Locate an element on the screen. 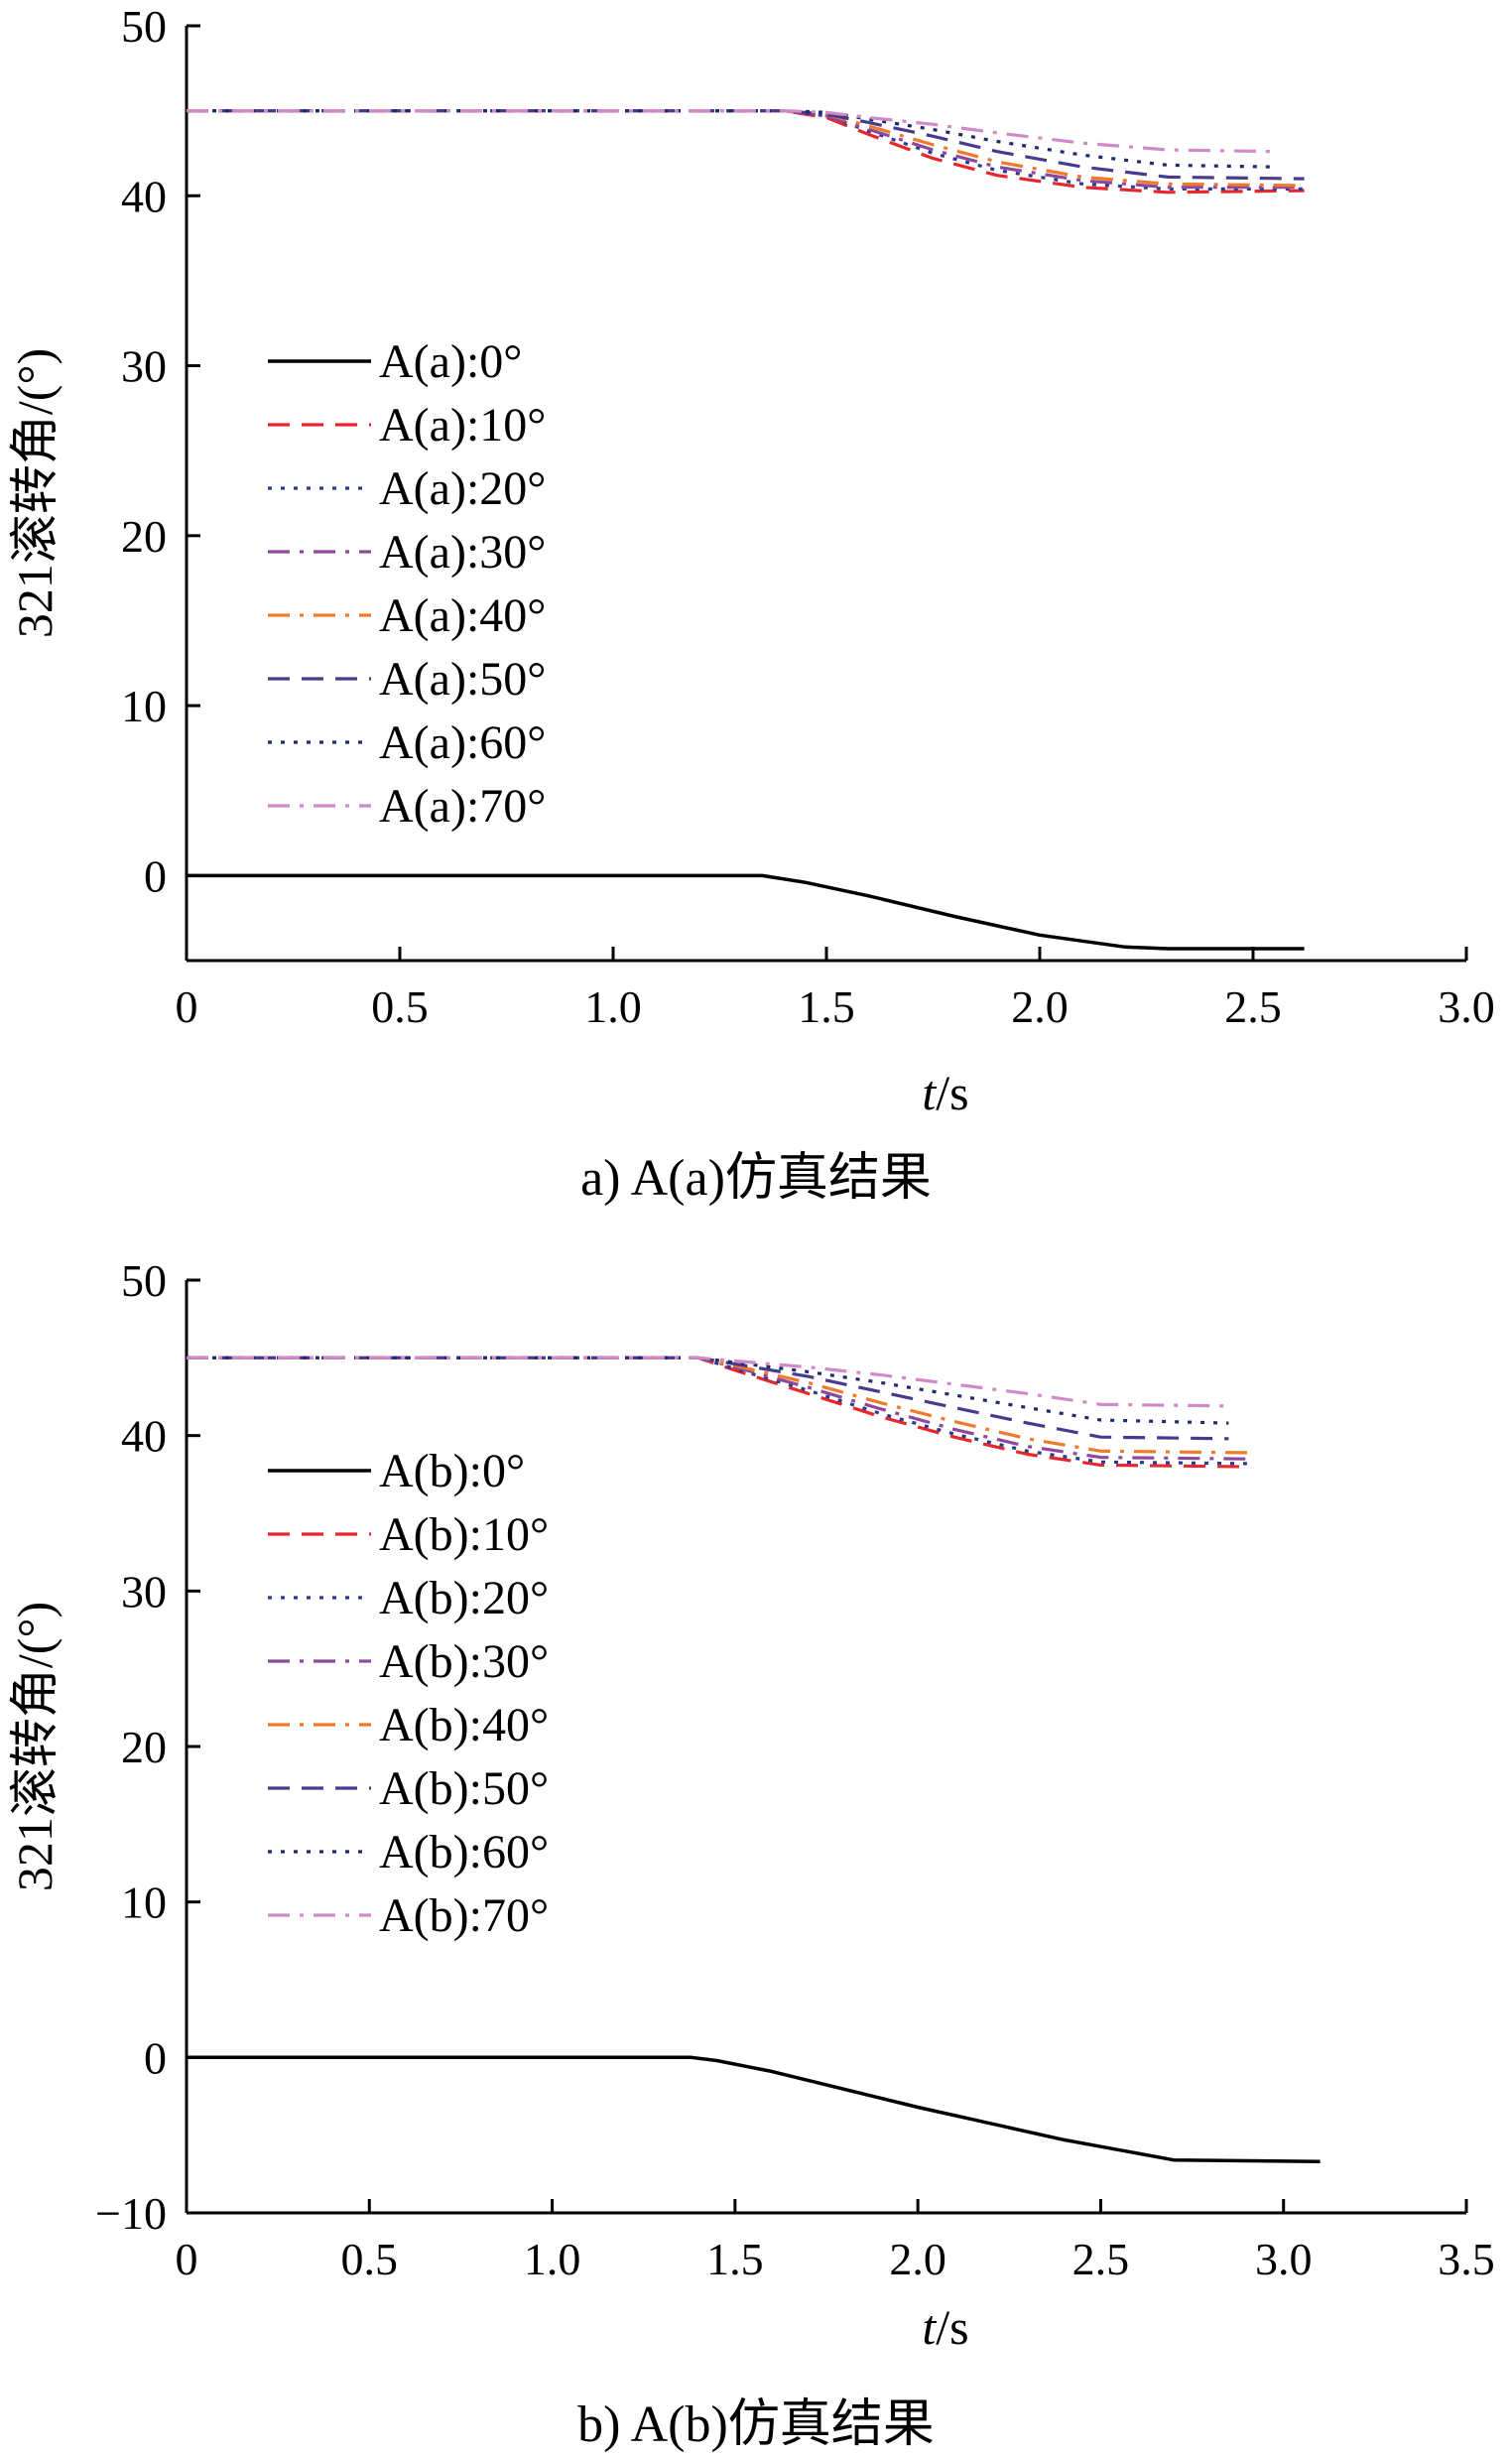 This screenshot has height=2458, width=1512. y-tick-label: −10 is located at coordinates (131, 2213).